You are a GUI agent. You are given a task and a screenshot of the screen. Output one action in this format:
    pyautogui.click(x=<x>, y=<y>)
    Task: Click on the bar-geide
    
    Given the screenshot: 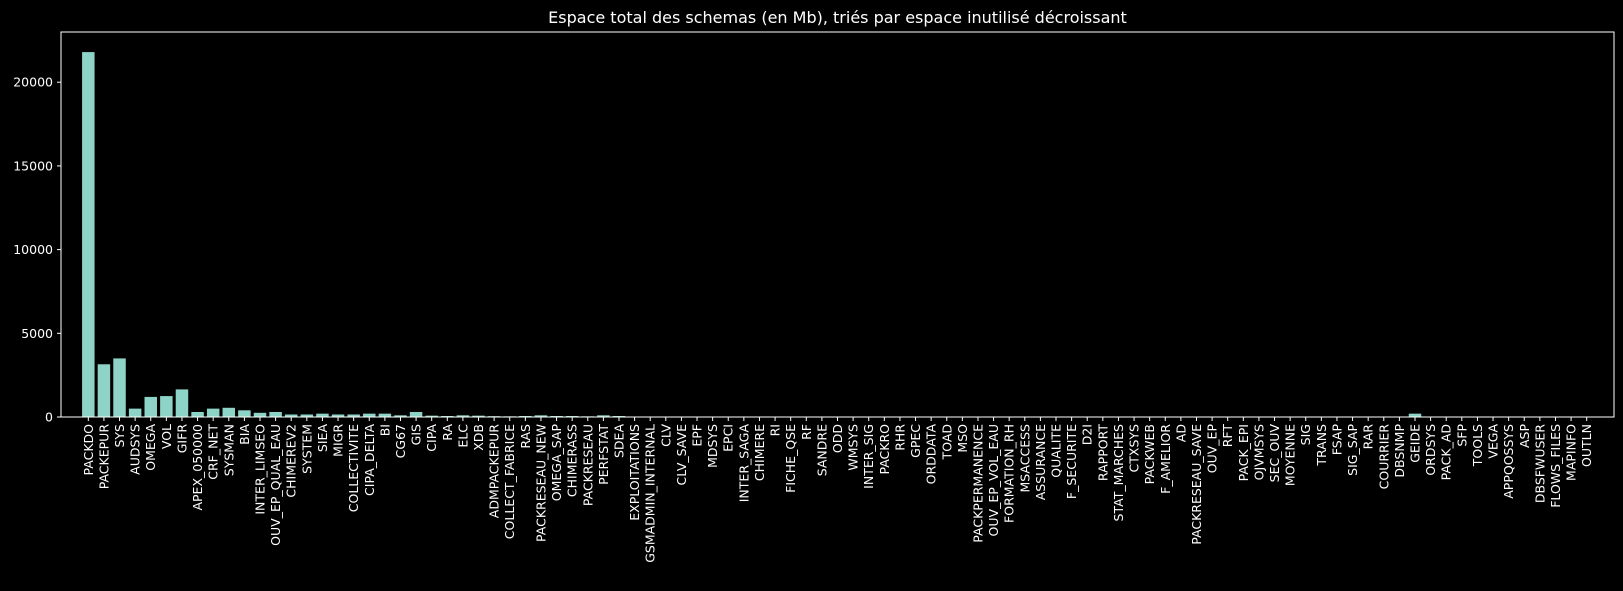 What is the action you would take?
    pyautogui.click(x=1415, y=415)
    